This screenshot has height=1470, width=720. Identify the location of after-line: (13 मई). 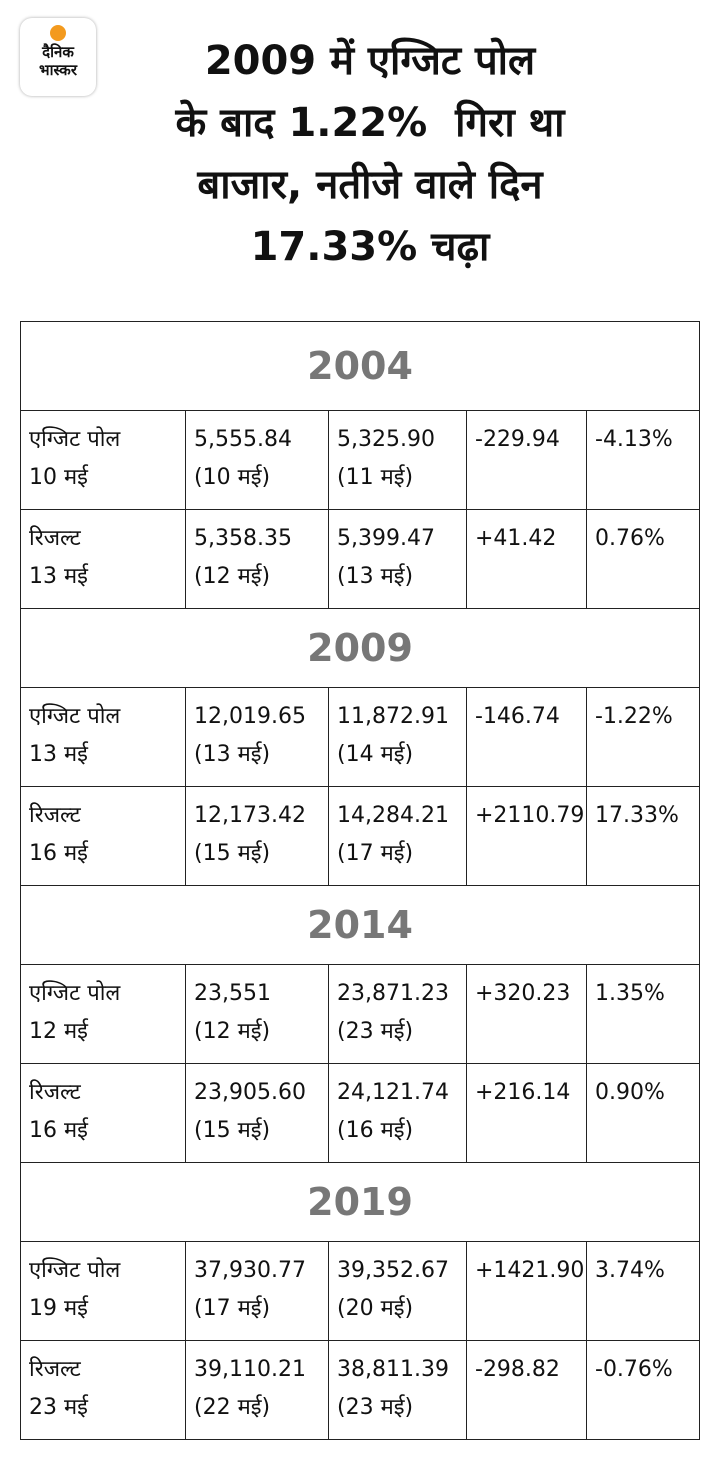
(375, 576).